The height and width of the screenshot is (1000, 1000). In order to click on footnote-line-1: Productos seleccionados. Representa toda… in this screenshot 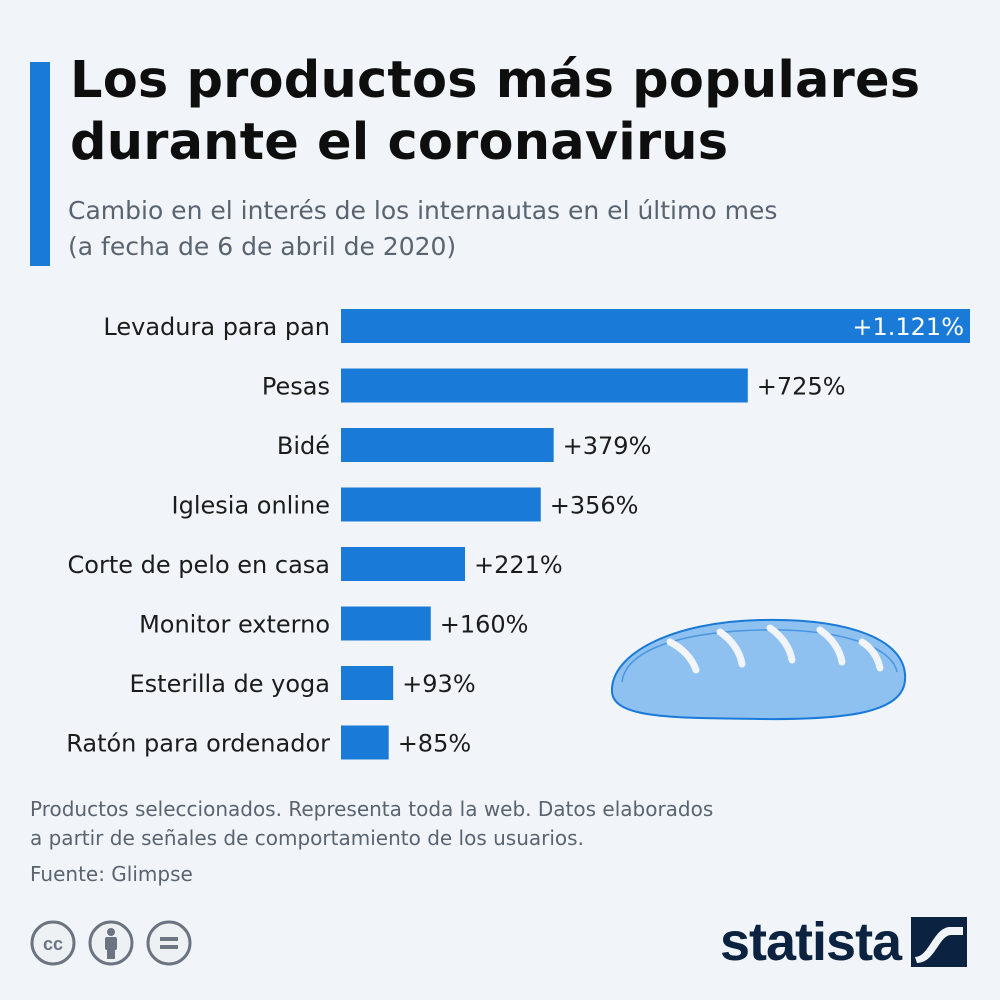, I will do `click(372, 809)`.